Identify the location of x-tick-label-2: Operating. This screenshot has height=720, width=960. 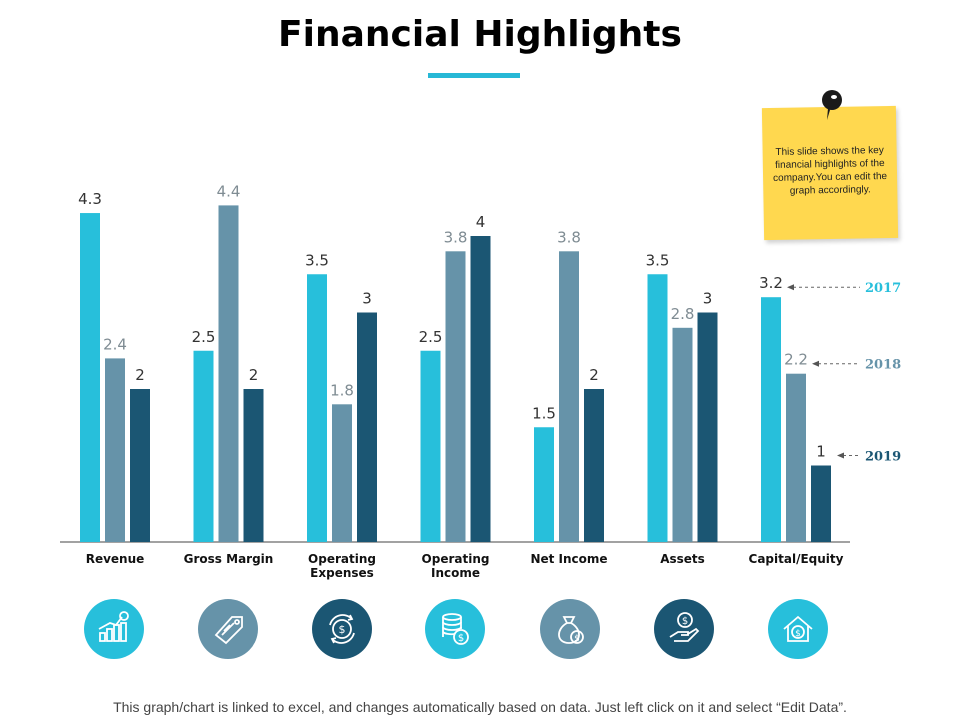
(342, 559).